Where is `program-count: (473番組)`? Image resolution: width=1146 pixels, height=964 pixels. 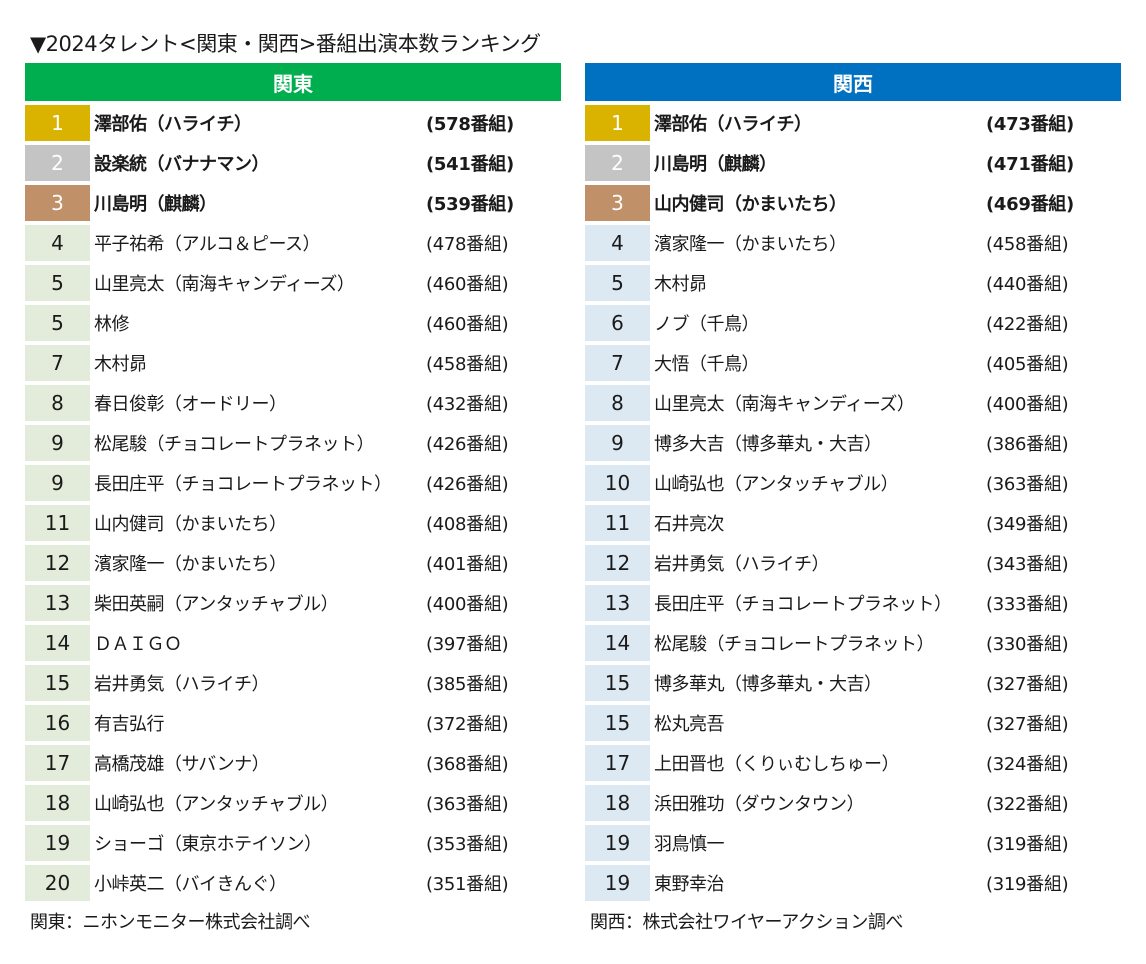 program-count: (473番組) is located at coordinates (1030, 124).